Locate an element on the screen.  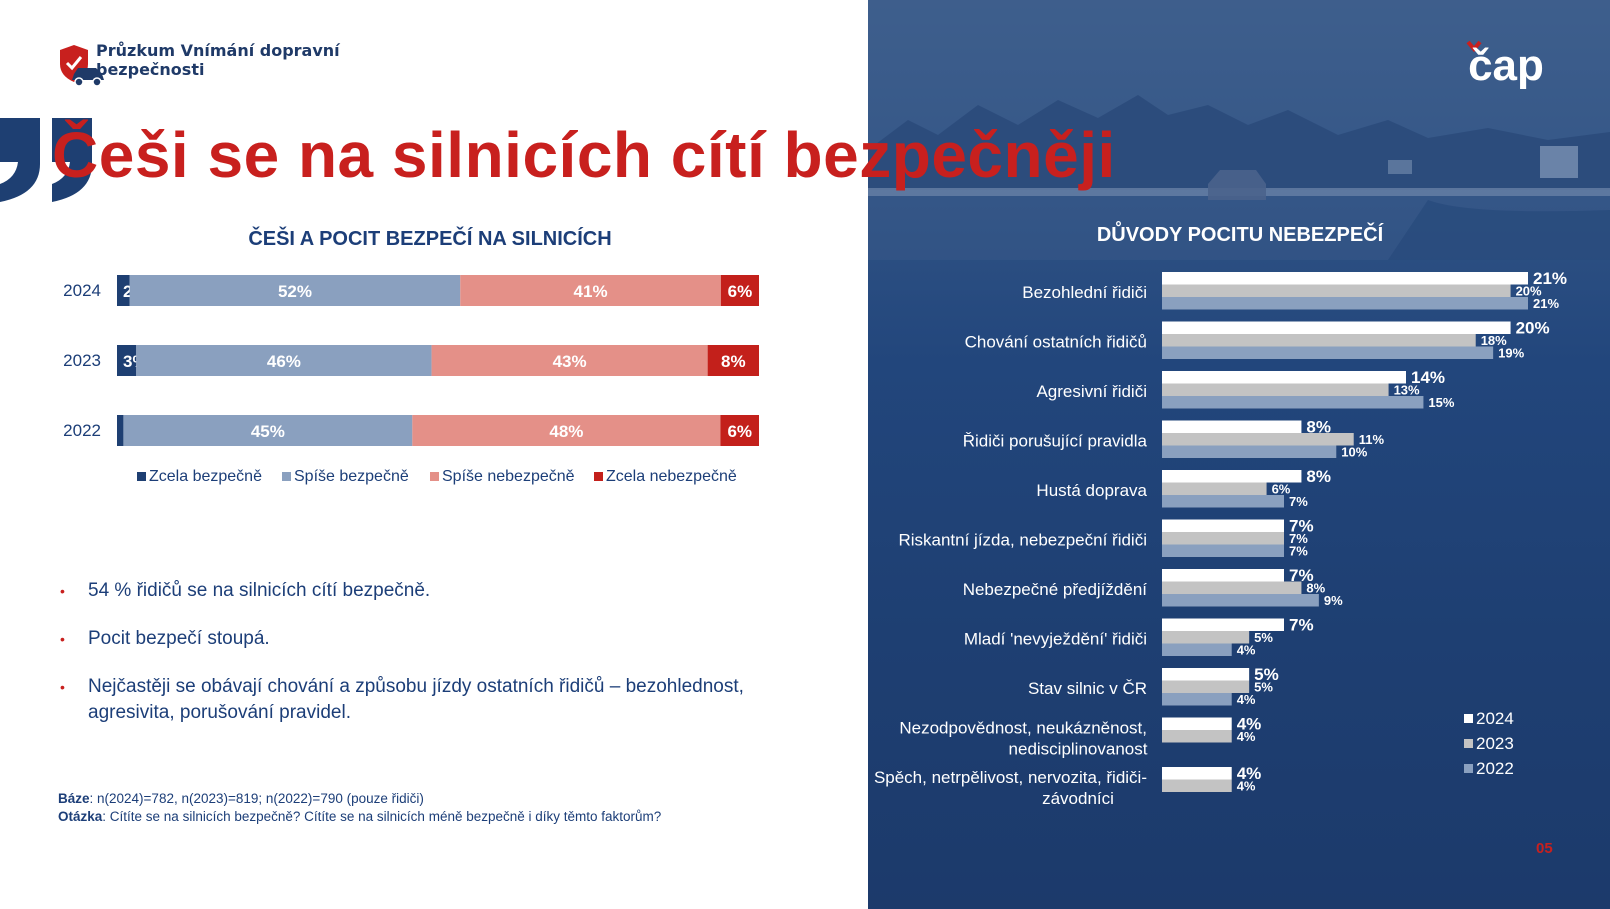
bar-value-label: 10% is located at coordinates (1354, 452).